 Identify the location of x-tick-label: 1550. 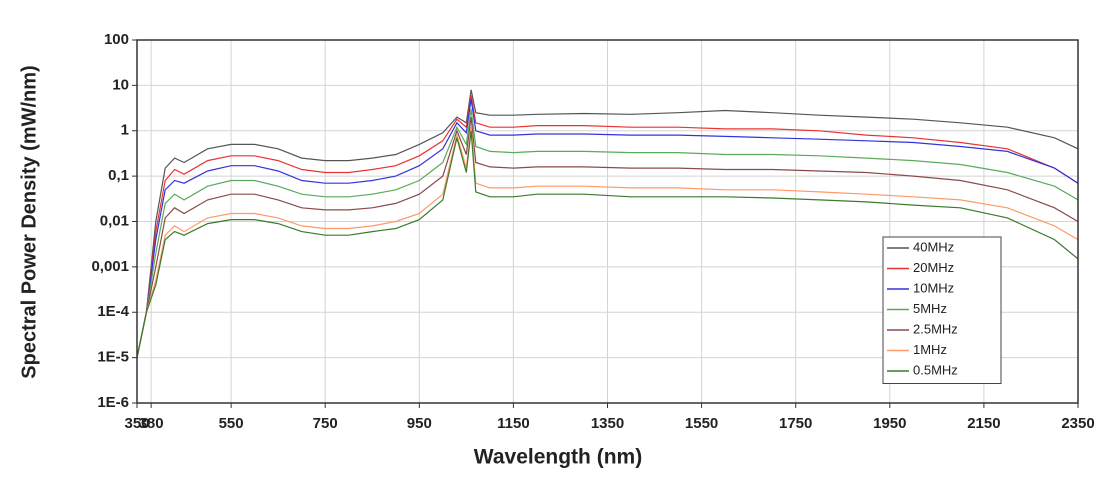
(701, 423).